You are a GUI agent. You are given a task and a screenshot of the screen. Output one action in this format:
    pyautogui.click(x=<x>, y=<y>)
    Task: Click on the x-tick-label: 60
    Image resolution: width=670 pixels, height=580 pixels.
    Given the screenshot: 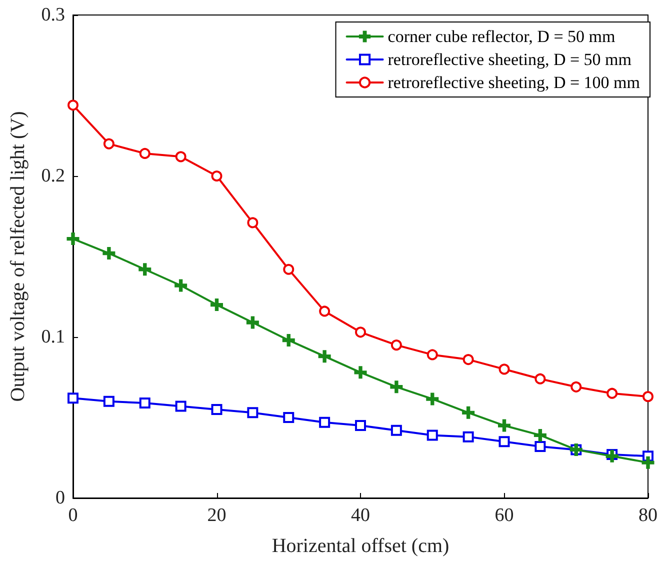 What is the action you would take?
    pyautogui.click(x=504, y=515)
    